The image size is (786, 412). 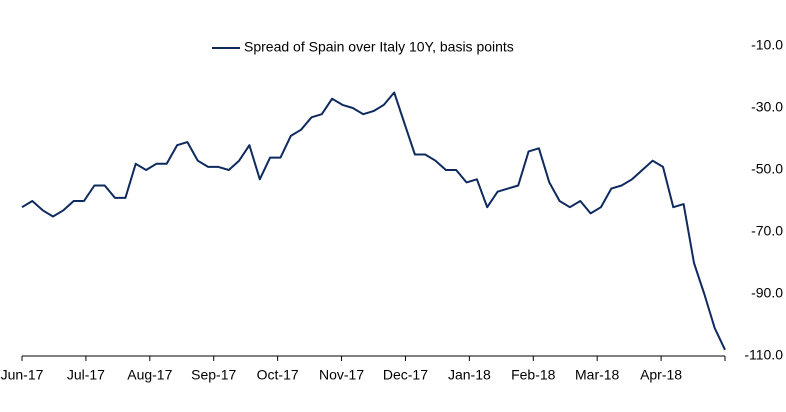 What do you see at coordinates (278, 375) in the screenshot?
I see `x-tick-label: Oct-17` at bounding box center [278, 375].